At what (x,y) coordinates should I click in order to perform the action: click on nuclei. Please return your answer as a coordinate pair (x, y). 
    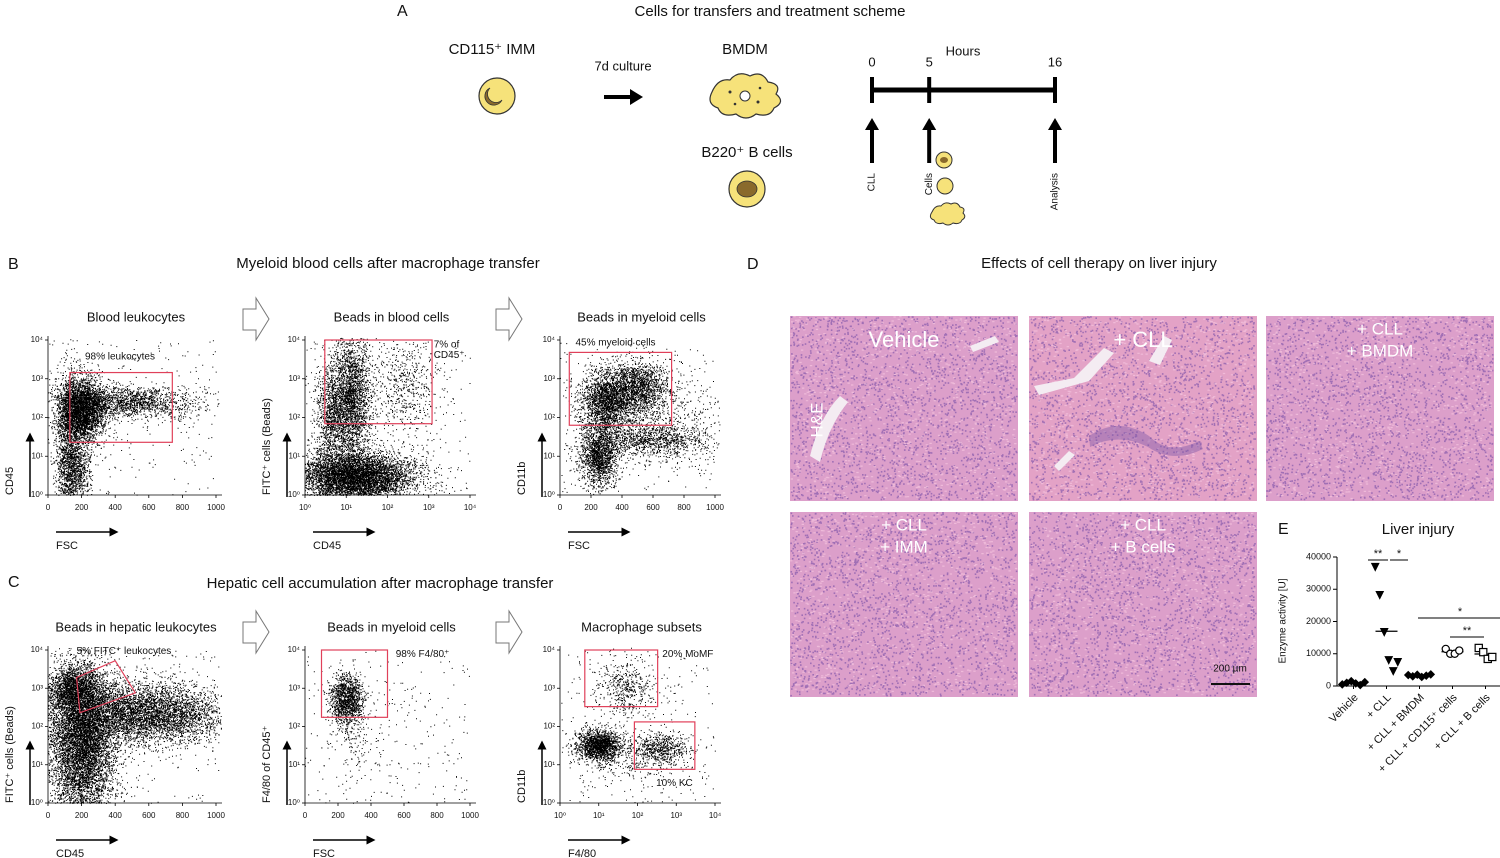
    Looking at the image, I should click on (904, 408).